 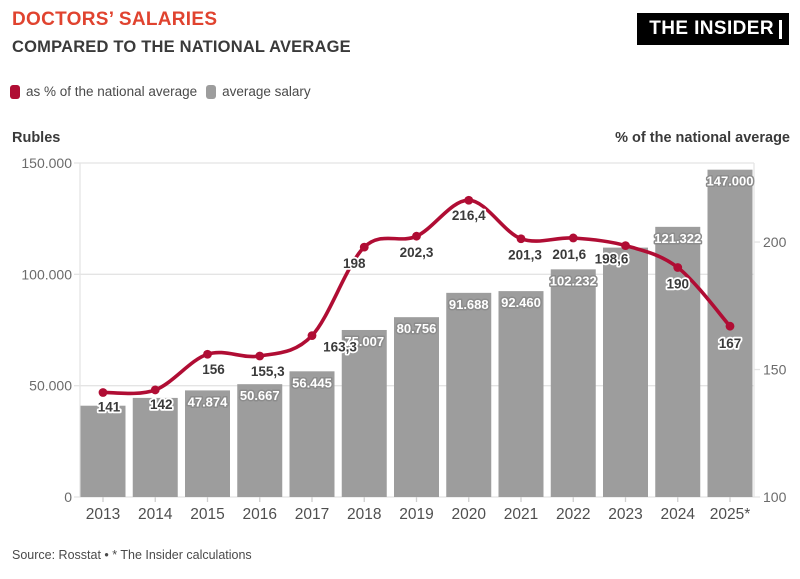 I want to click on brand-logo-text: THE INSIDER, so click(x=711, y=28).